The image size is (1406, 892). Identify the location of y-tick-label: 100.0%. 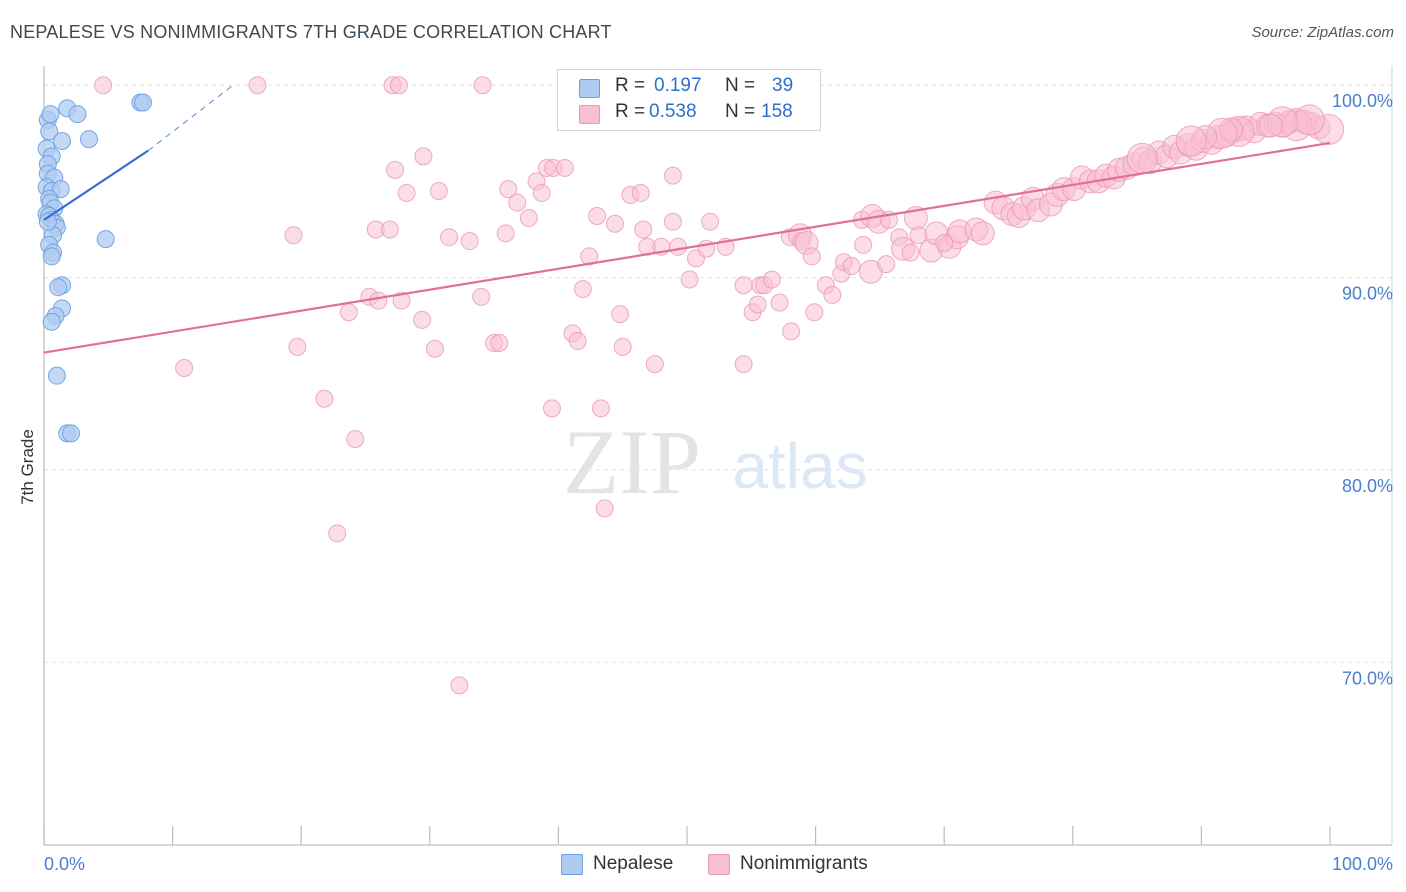
(1362, 101).